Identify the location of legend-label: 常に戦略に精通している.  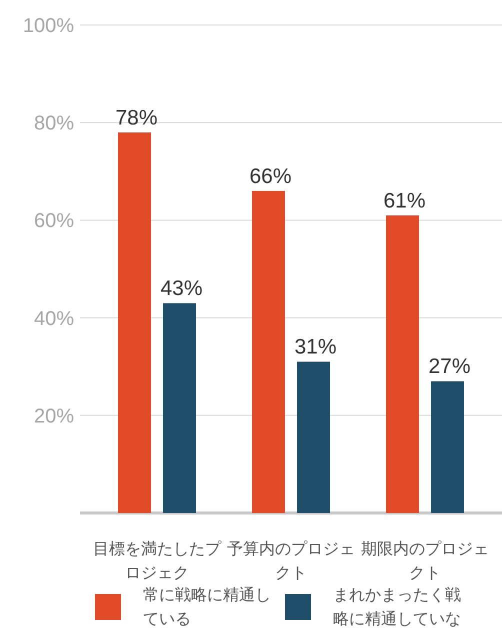
(207, 606).